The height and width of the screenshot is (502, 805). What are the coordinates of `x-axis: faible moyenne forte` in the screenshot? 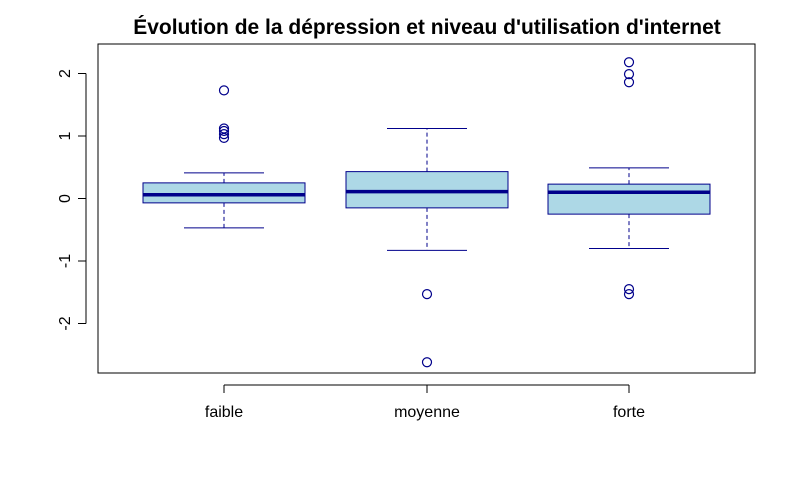 It's located at (425, 402).